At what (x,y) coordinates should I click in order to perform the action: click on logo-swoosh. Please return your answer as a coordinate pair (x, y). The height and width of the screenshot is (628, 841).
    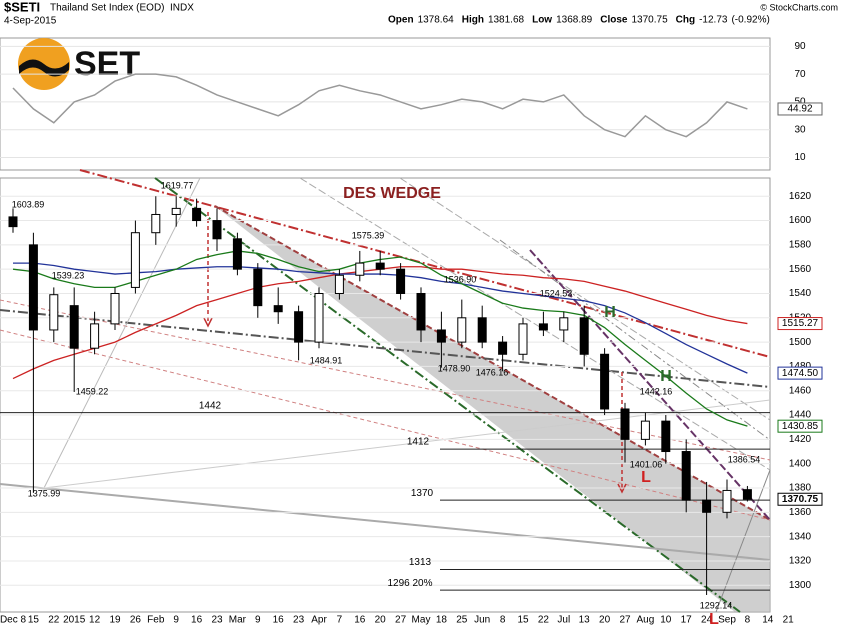
    Looking at the image, I should click on (44, 68).